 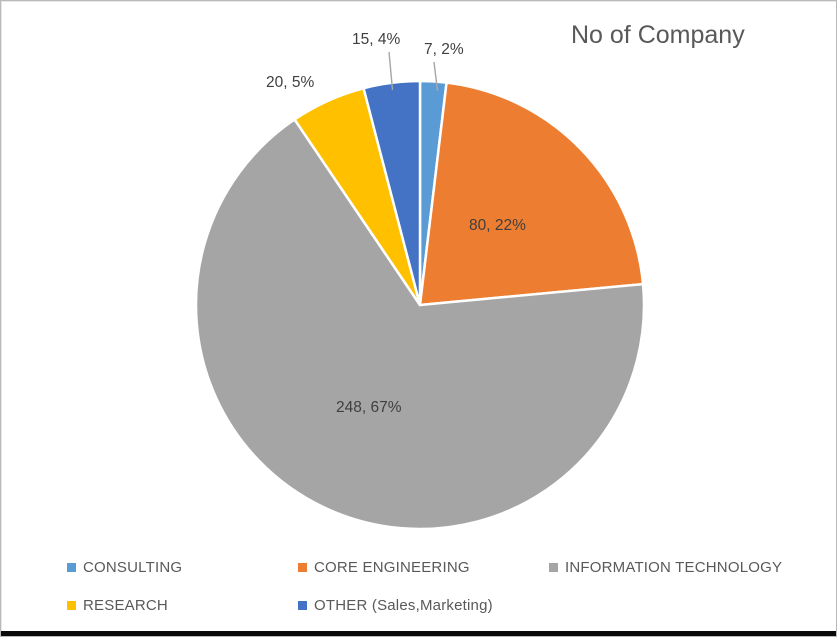 What do you see at coordinates (71, 605) in the screenshot?
I see `legend-marker-research` at bounding box center [71, 605].